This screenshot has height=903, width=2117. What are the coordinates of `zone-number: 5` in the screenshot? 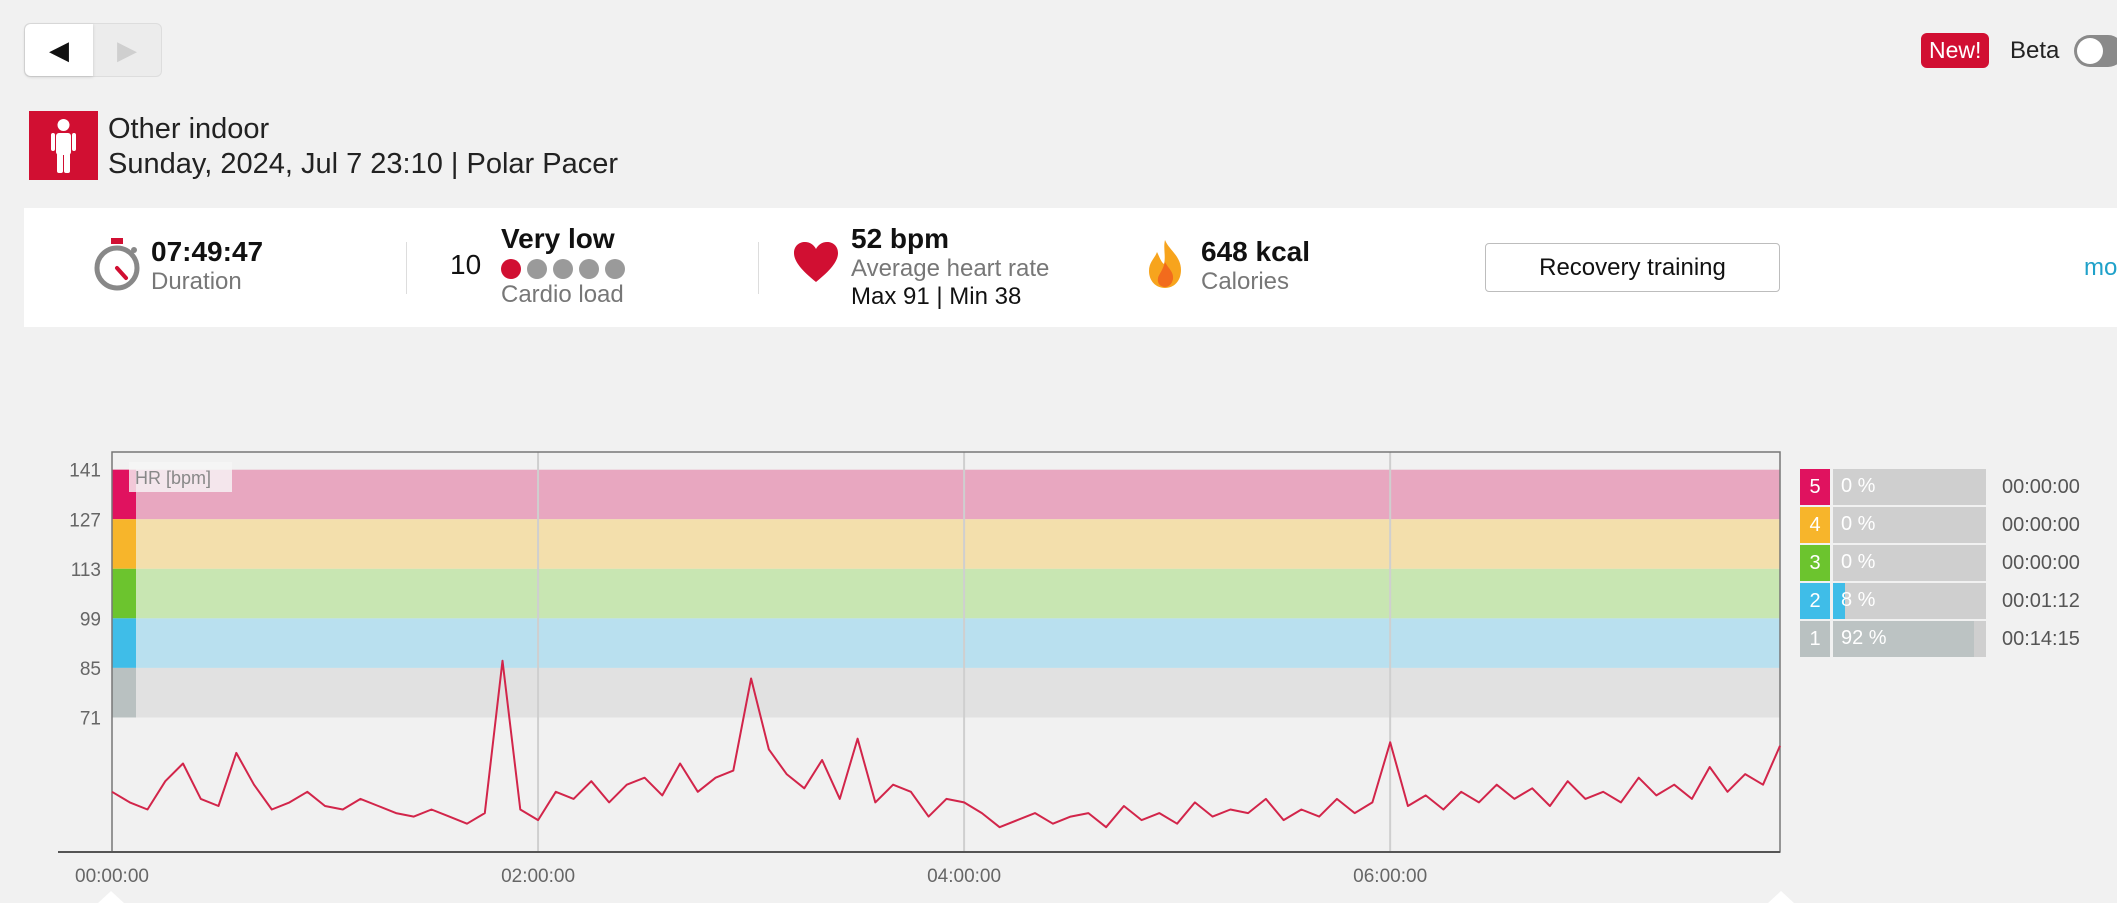 It's located at (1815, 487).